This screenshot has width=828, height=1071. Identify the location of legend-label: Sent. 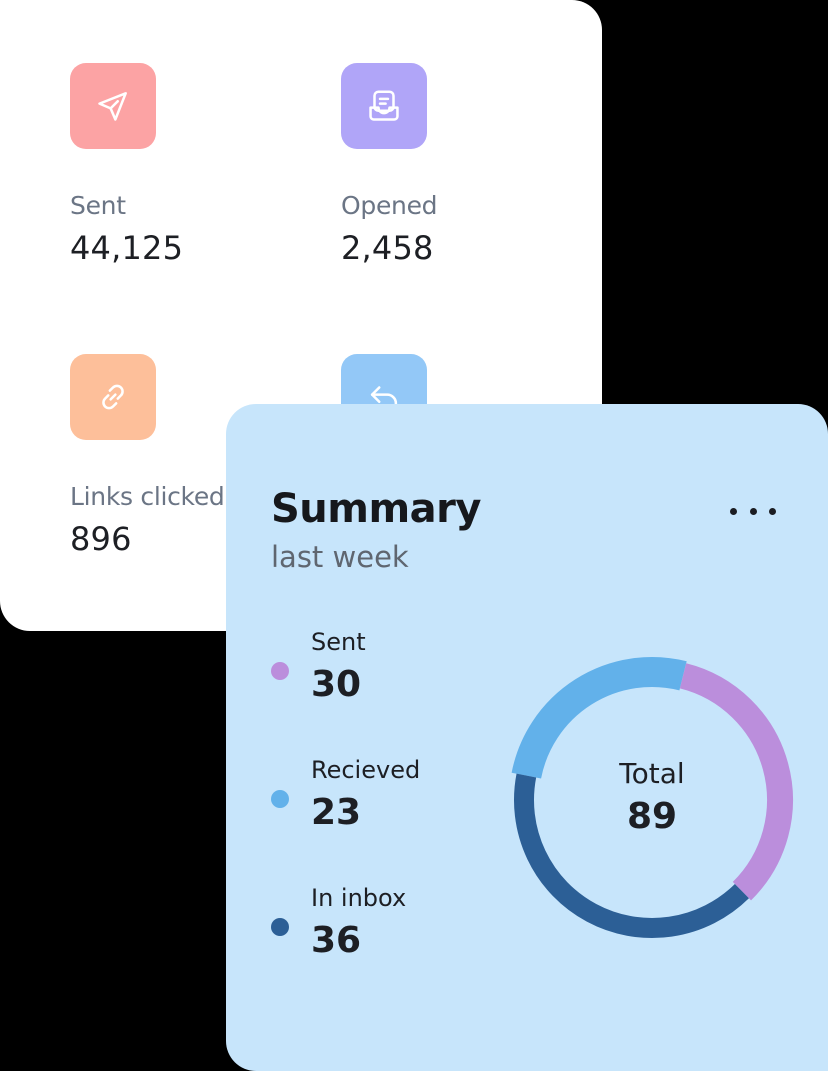
(338, 642).